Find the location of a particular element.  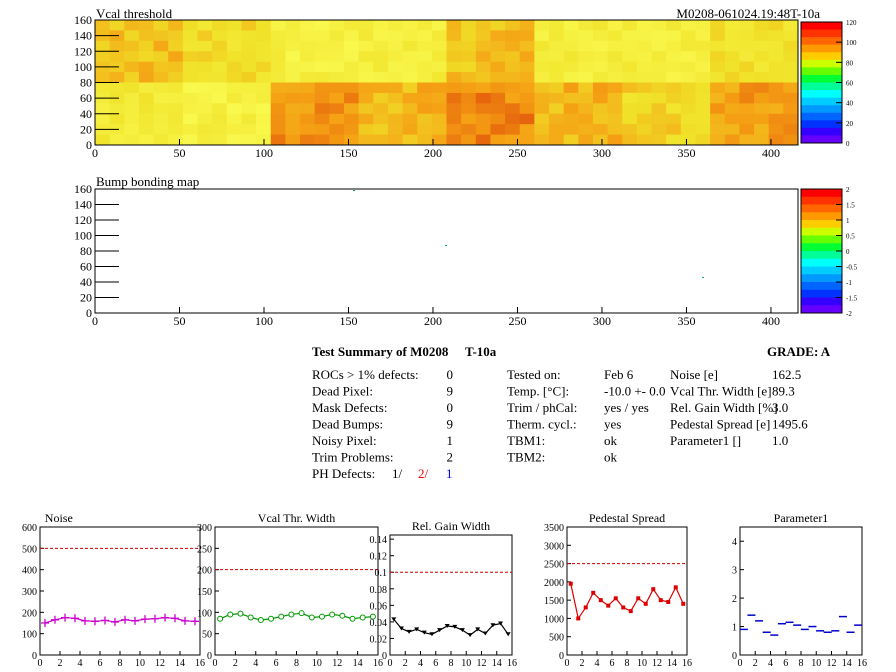

summary-left-value: 9 is located at coordinates (450, 391).